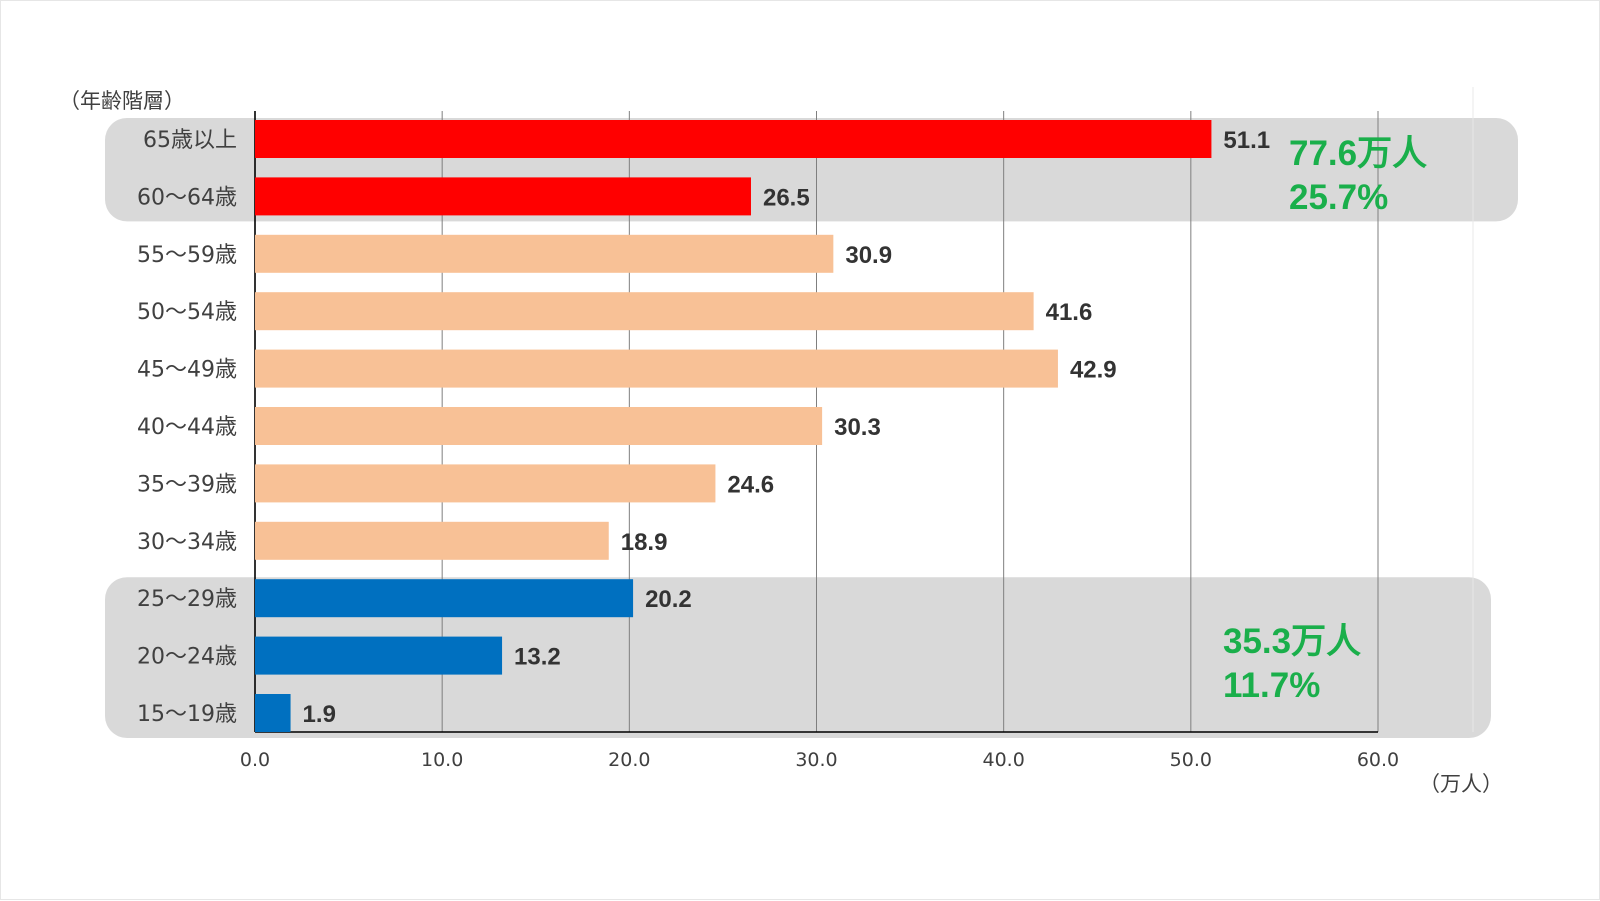  I want to click on x-axis-unit: （万人）, so click(1461, 784).